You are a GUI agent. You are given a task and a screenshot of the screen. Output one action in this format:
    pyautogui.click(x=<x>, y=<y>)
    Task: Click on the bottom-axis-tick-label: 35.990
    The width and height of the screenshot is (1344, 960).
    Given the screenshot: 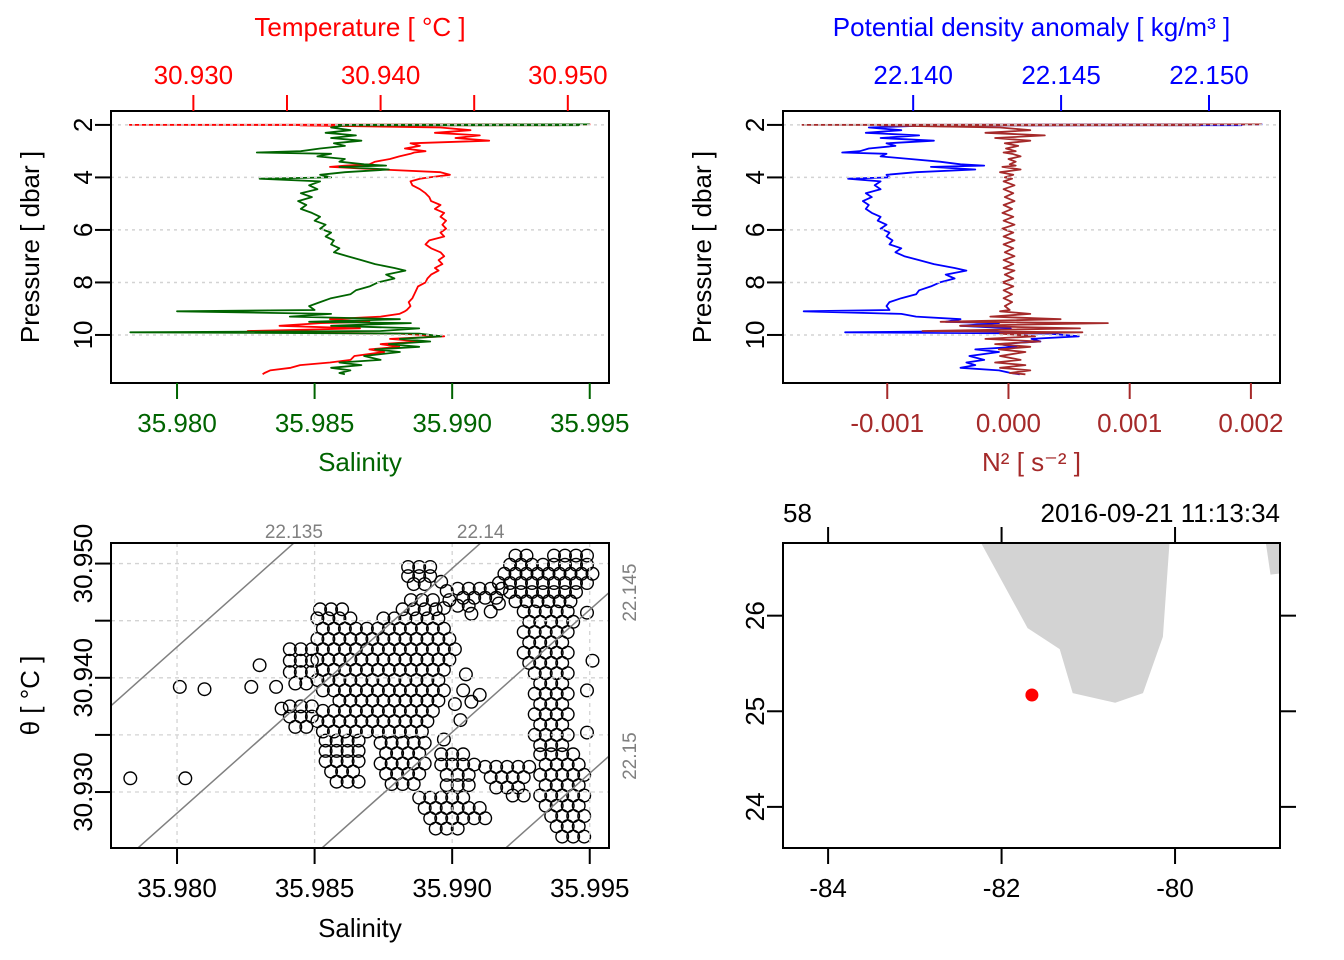 What is the action you would take?
    pyautogui.click(x=452, y=423)
    